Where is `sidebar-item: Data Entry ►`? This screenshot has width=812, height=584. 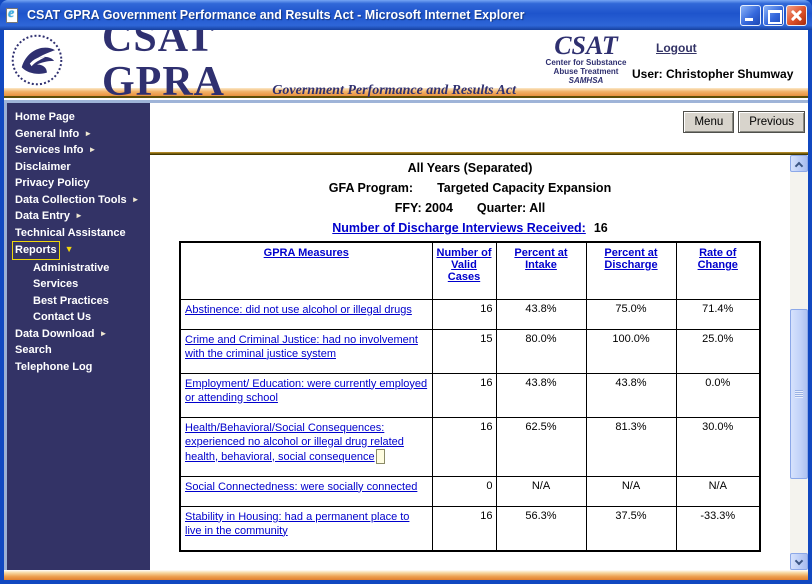 sidebar-item: Data Entry ► is located at coordinates (78, 216).